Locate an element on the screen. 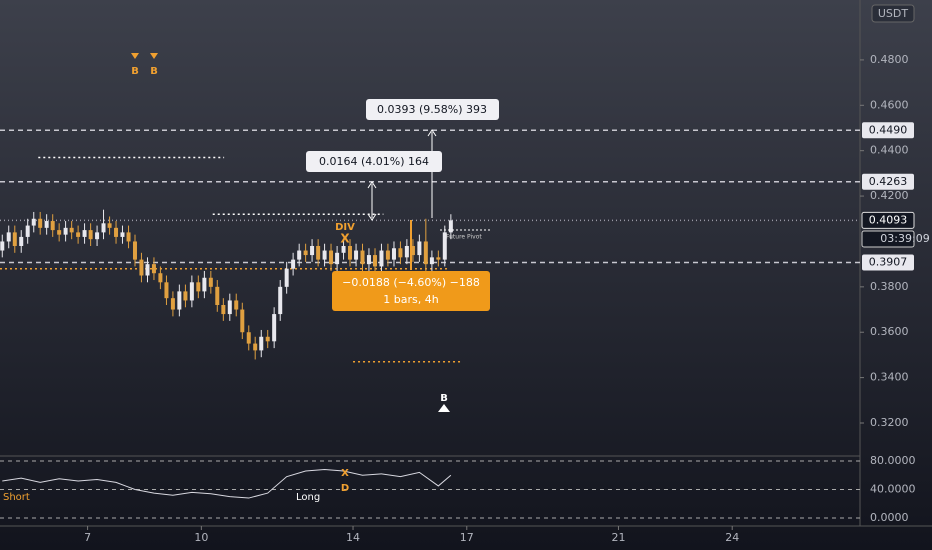 The image size is (932, 550). y-tick-label: 0.4800 is located at coordinates (889, 59).